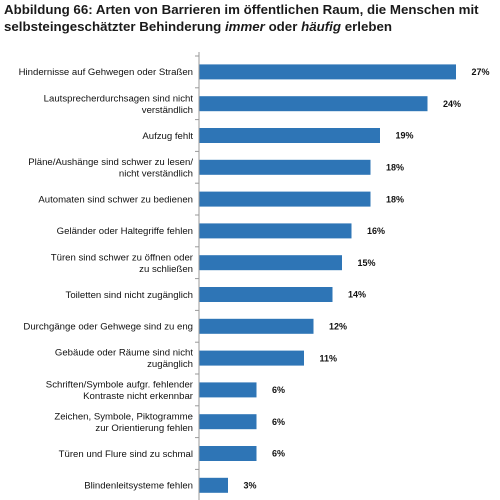 The image size is (500, 500). What do you see at coordinates (125, 231) in the screenshot?
I see `category-label: Geländer oder Haltegriffe fehlen` at bounding box center [125, 231].